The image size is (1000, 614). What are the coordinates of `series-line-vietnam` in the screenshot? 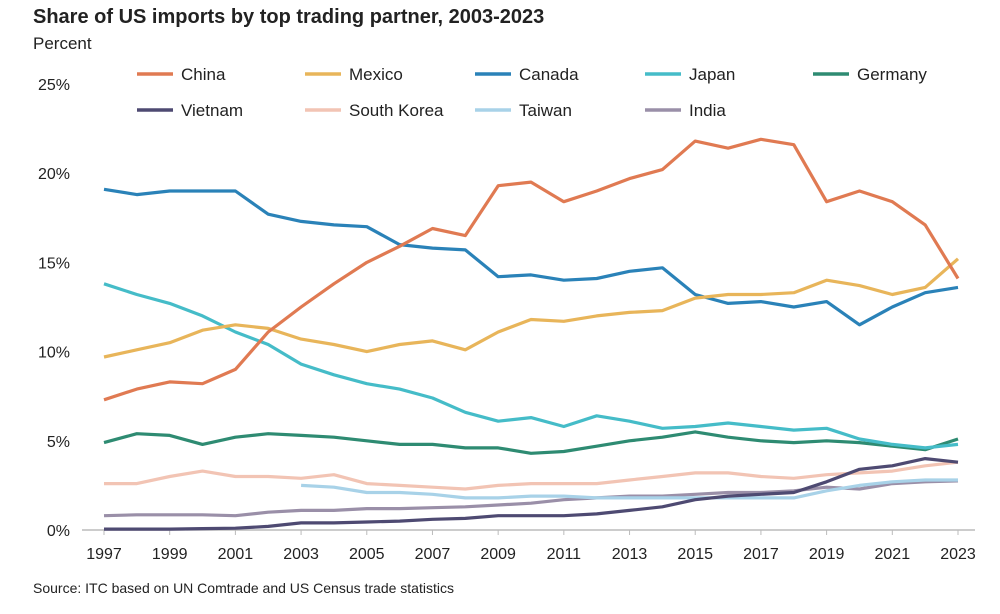 It's located at (531, 494).